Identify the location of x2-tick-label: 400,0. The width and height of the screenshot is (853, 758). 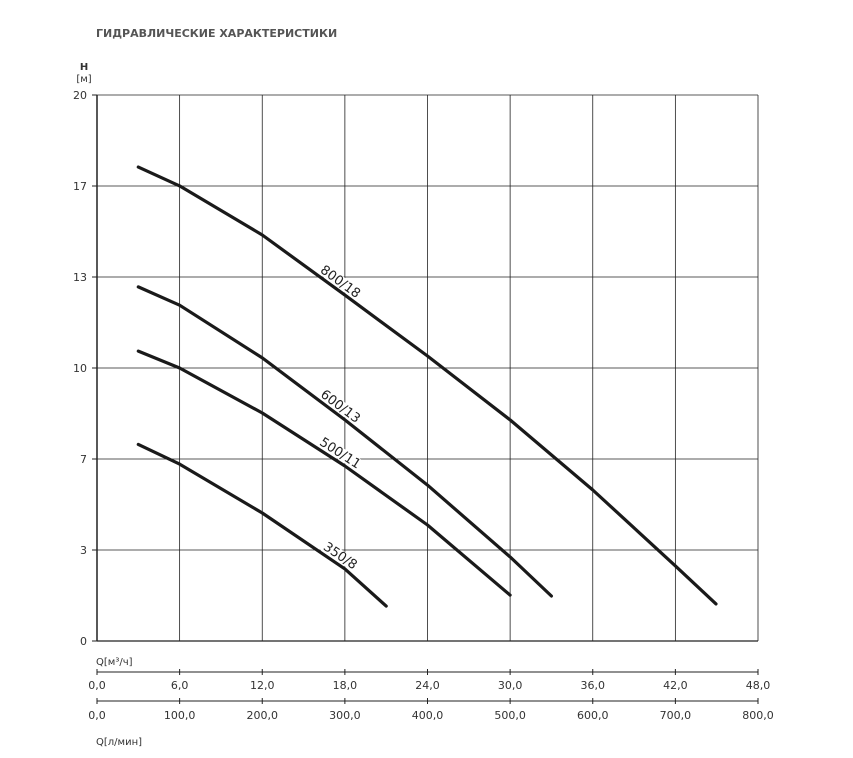
(428, 715).